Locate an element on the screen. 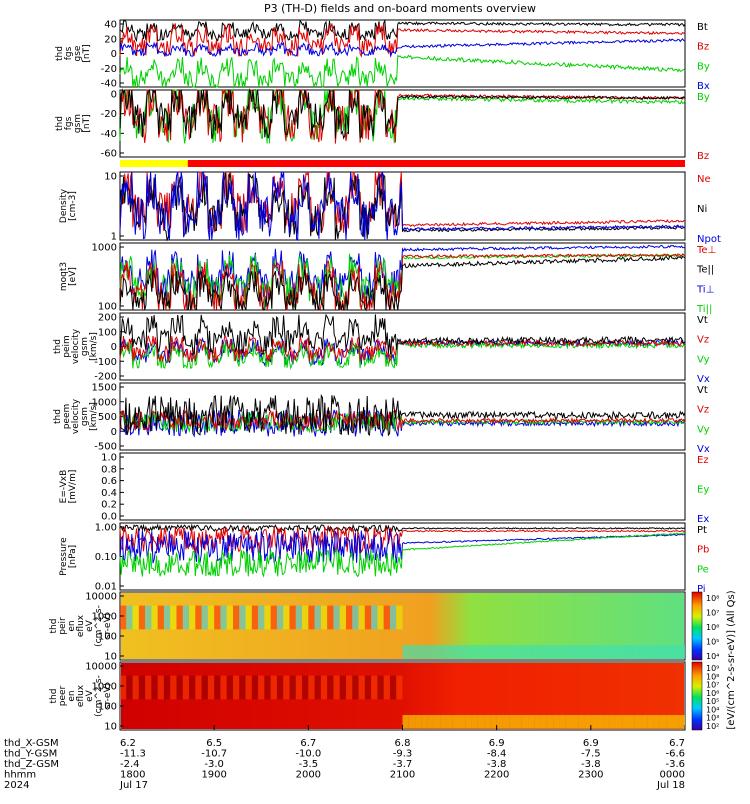  y-axis-label: Density is located at coordinates (64, 205).